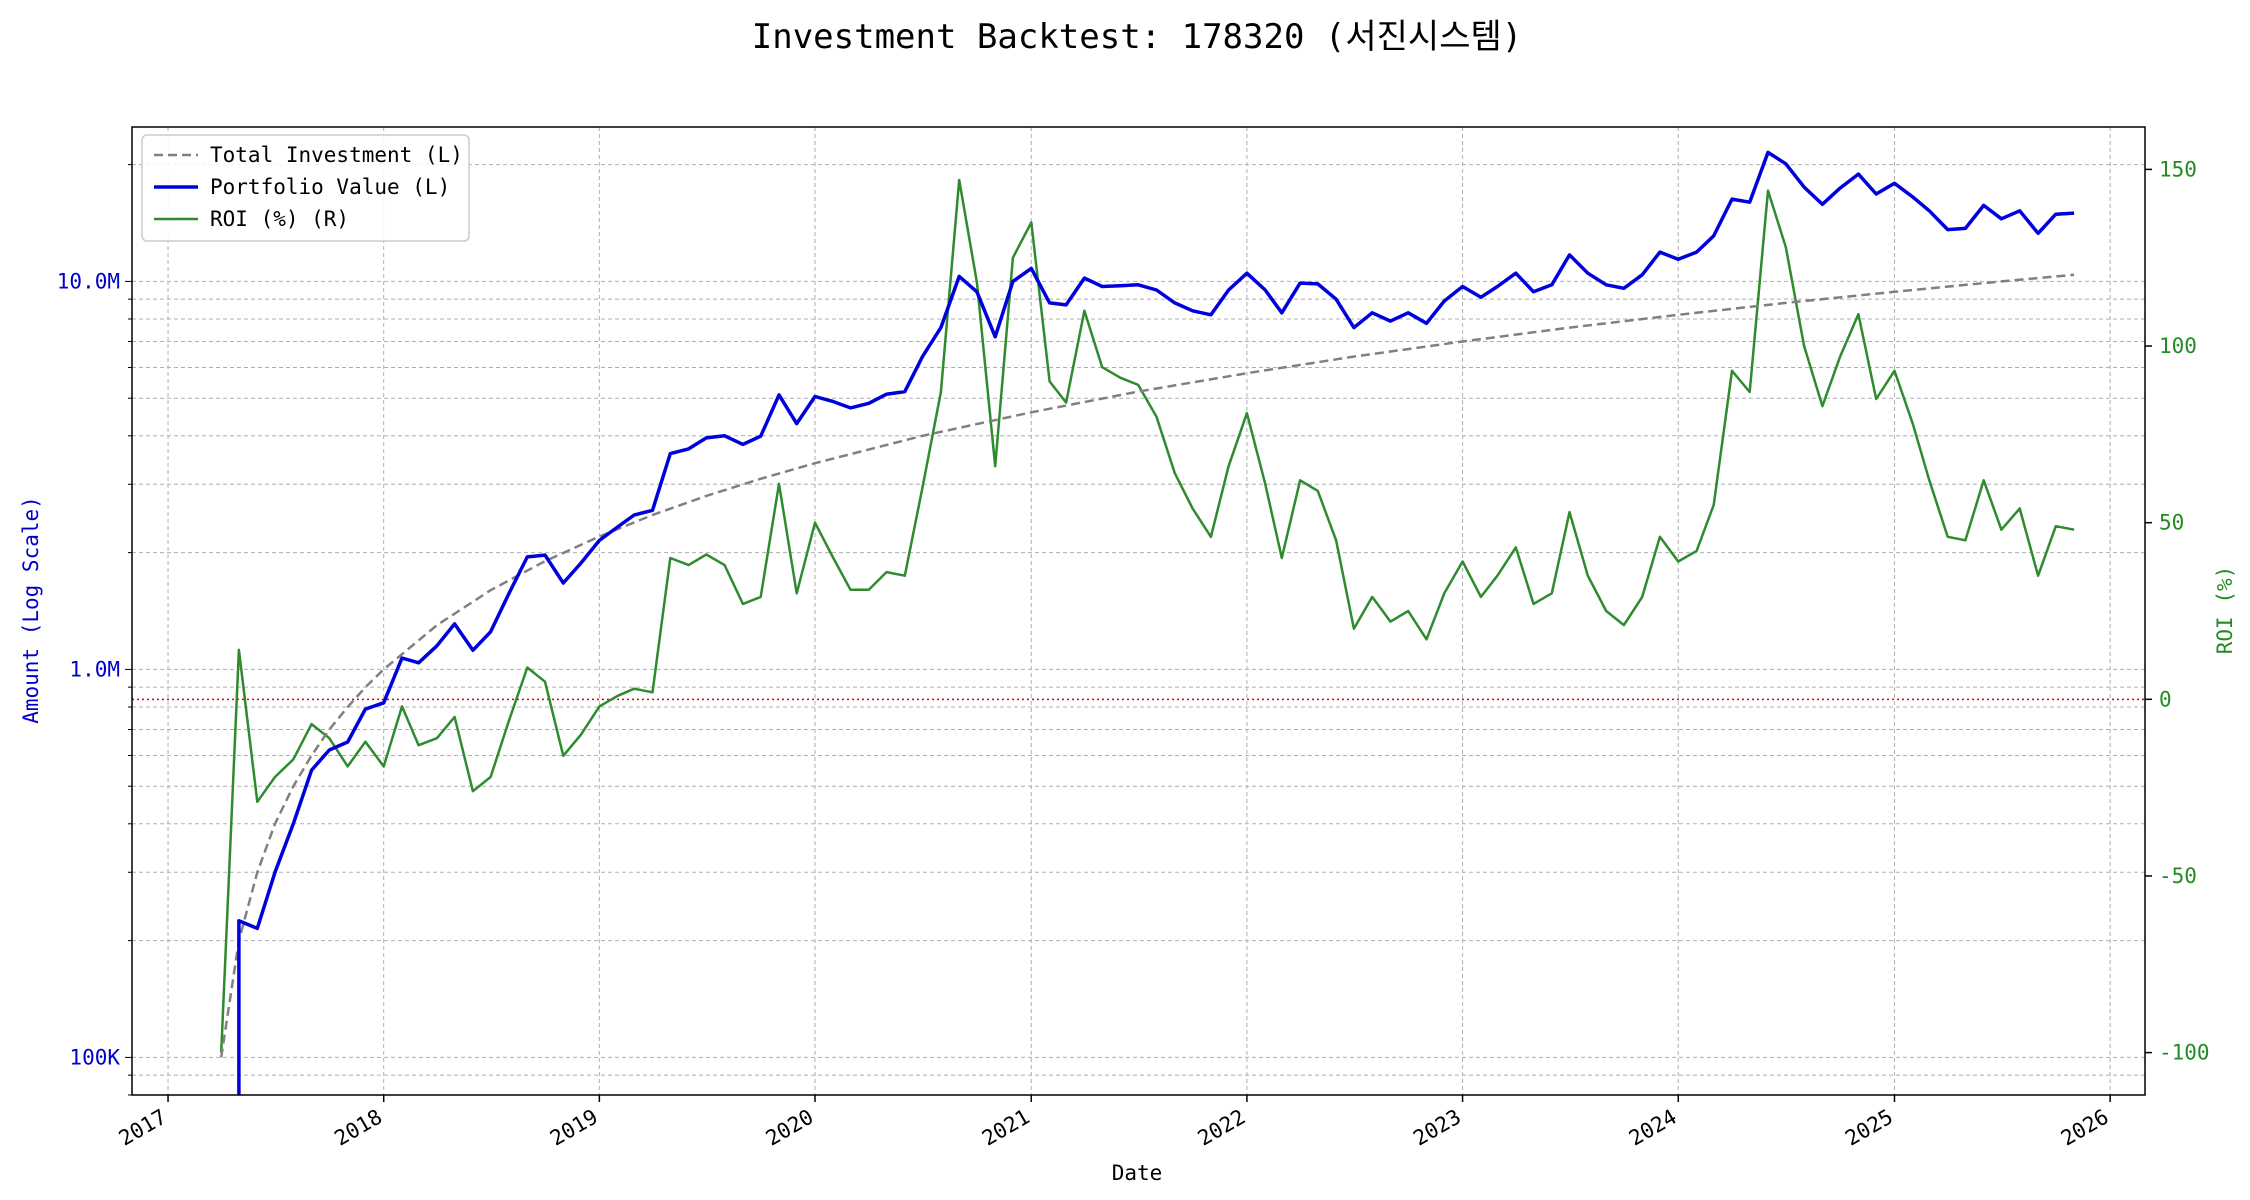 This screenshot has width=2250, height=1200. I want to click on x-axis: 2017 2018 2019 2020 2021 2022 2023 2024 2025 2026, so click(1114, 1123).